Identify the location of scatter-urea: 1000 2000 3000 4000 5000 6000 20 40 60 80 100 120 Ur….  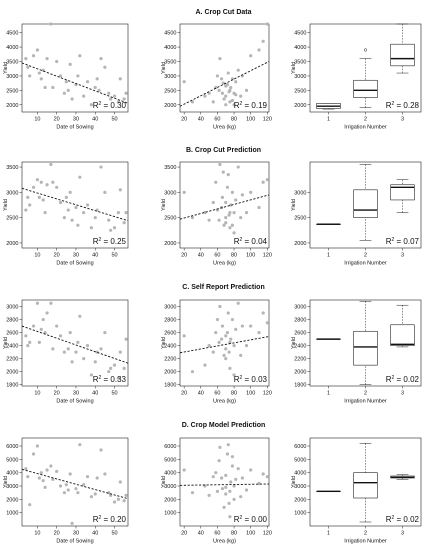
(216, 491).